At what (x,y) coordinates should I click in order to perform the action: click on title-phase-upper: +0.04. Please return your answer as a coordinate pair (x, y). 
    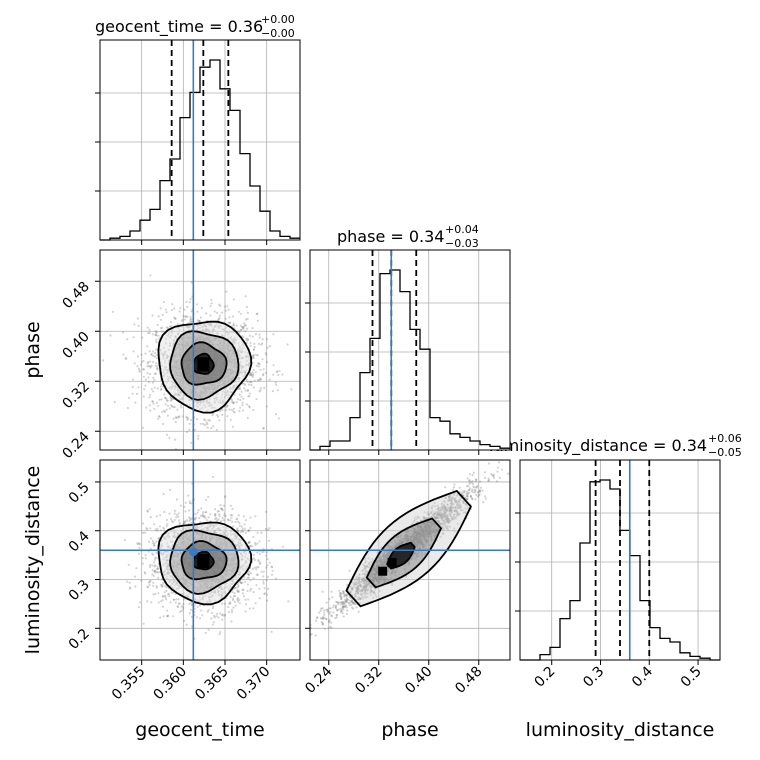
    Looking at the image, I should click on (462, 229).